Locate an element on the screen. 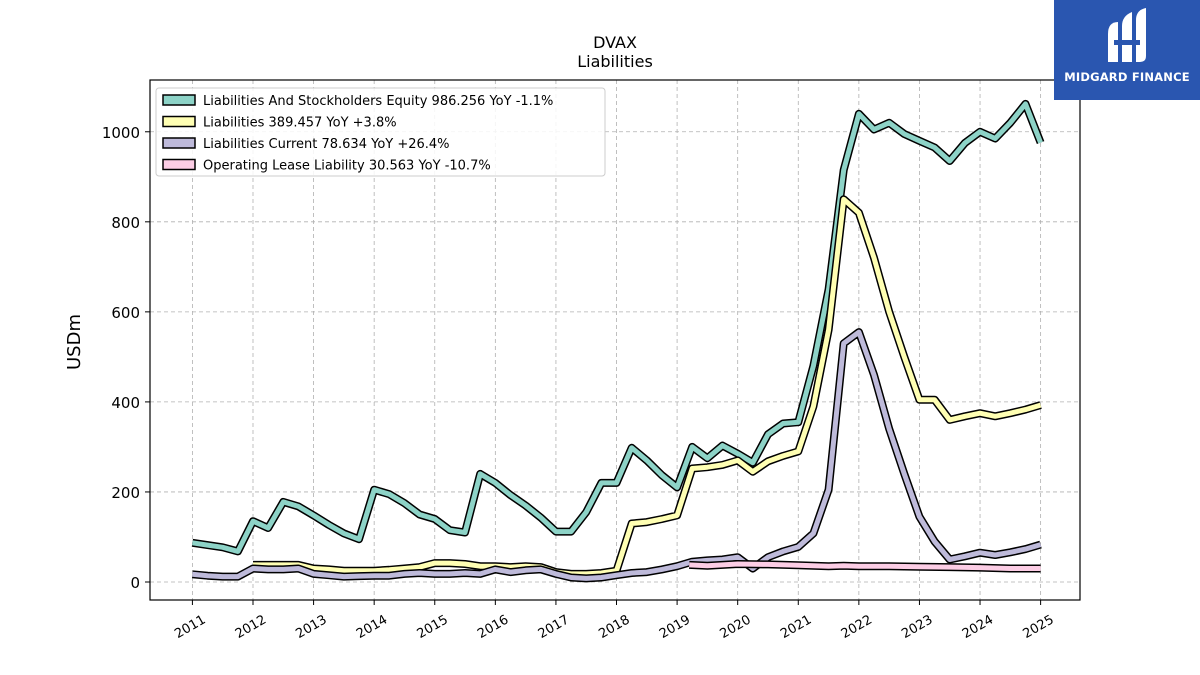 Image resolution: width=1200 pixels, height=675 pixels. midgard-finance-logo: MIDGARD FINANCE is located at coordinates (1127, 50).